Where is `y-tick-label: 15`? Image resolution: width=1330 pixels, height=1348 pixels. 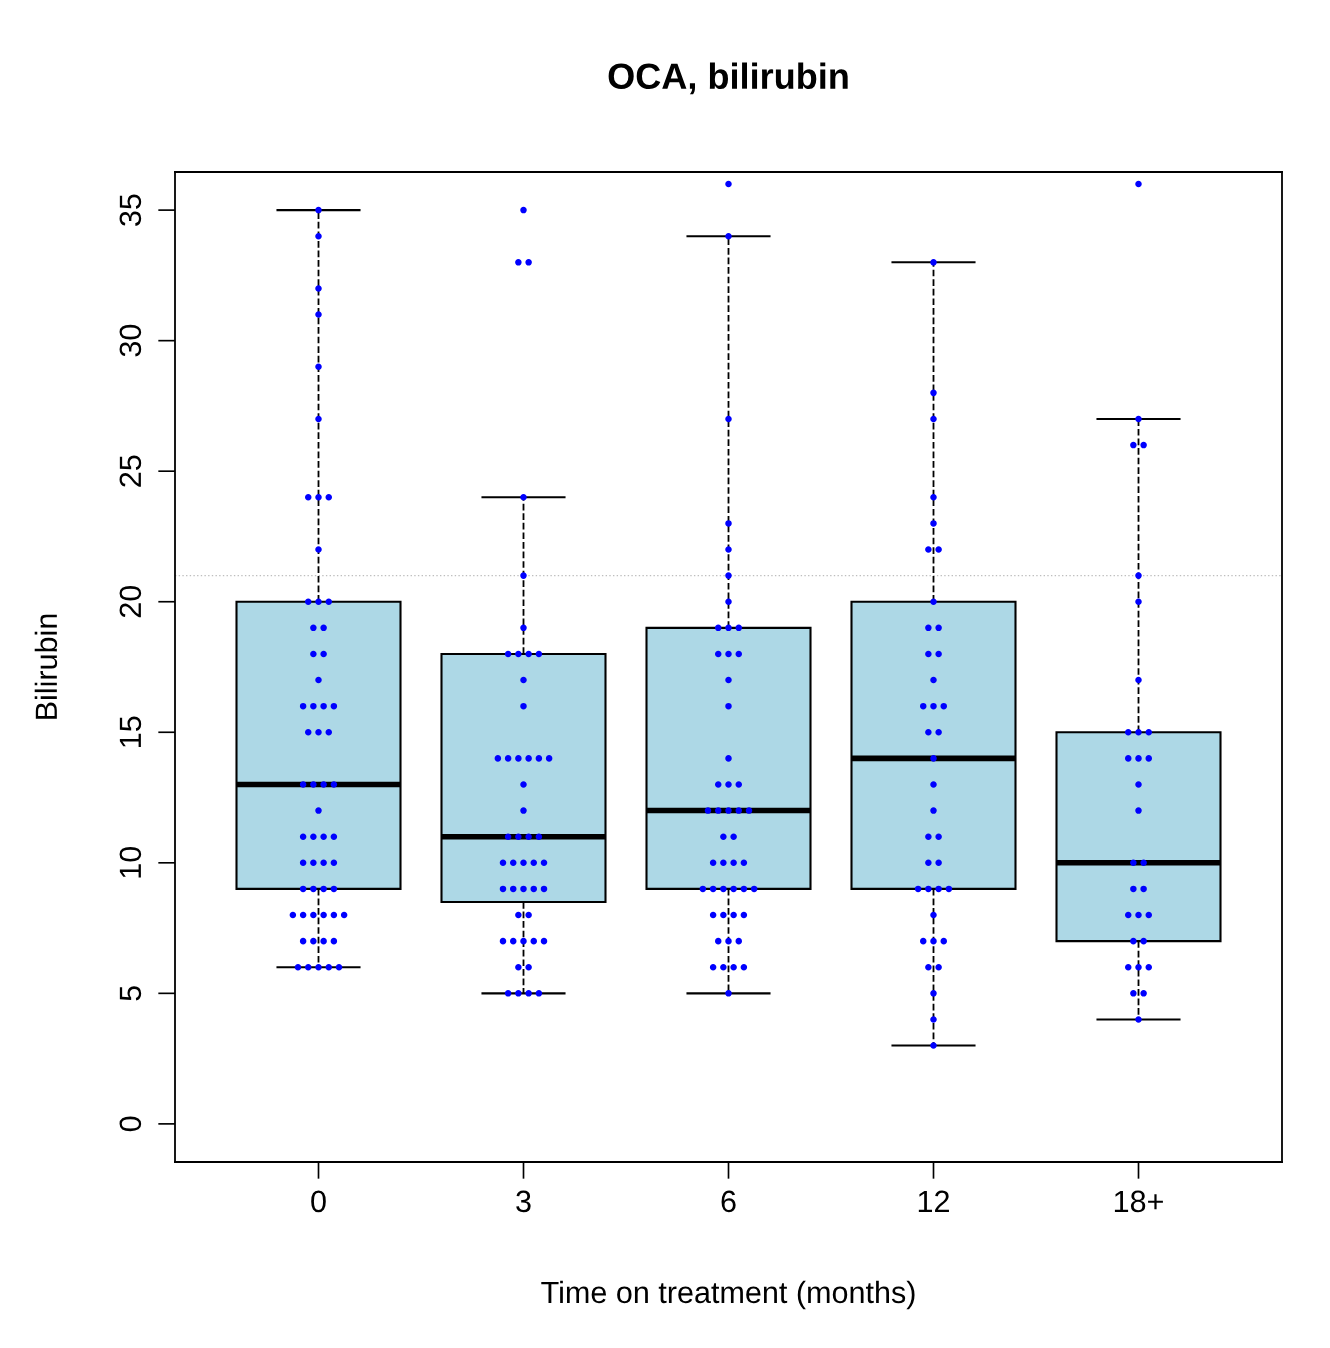 y-tick-label: 15 is located at coordinates (130, 731).